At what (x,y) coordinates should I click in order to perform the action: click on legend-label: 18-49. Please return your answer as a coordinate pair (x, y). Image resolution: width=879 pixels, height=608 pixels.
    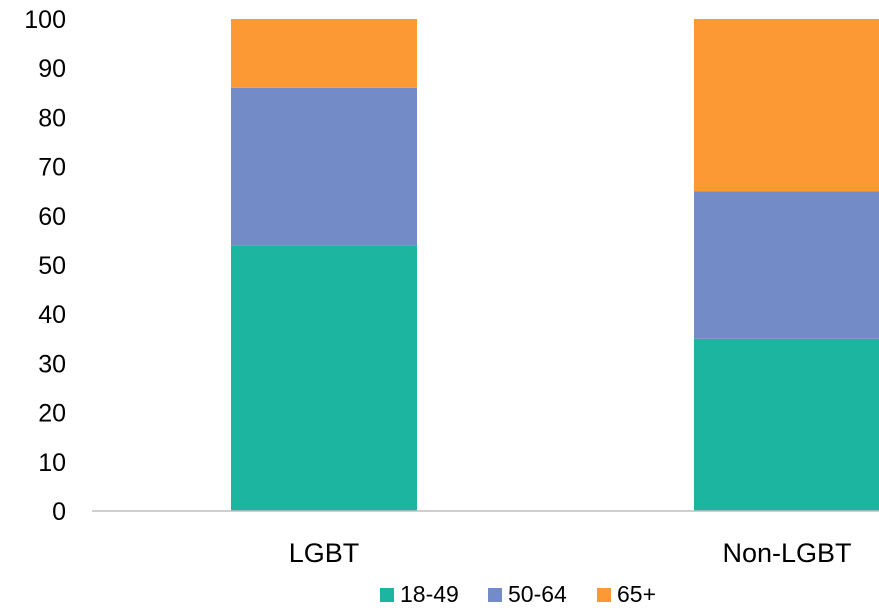
    Looking at the image, I should click on (429, 594).